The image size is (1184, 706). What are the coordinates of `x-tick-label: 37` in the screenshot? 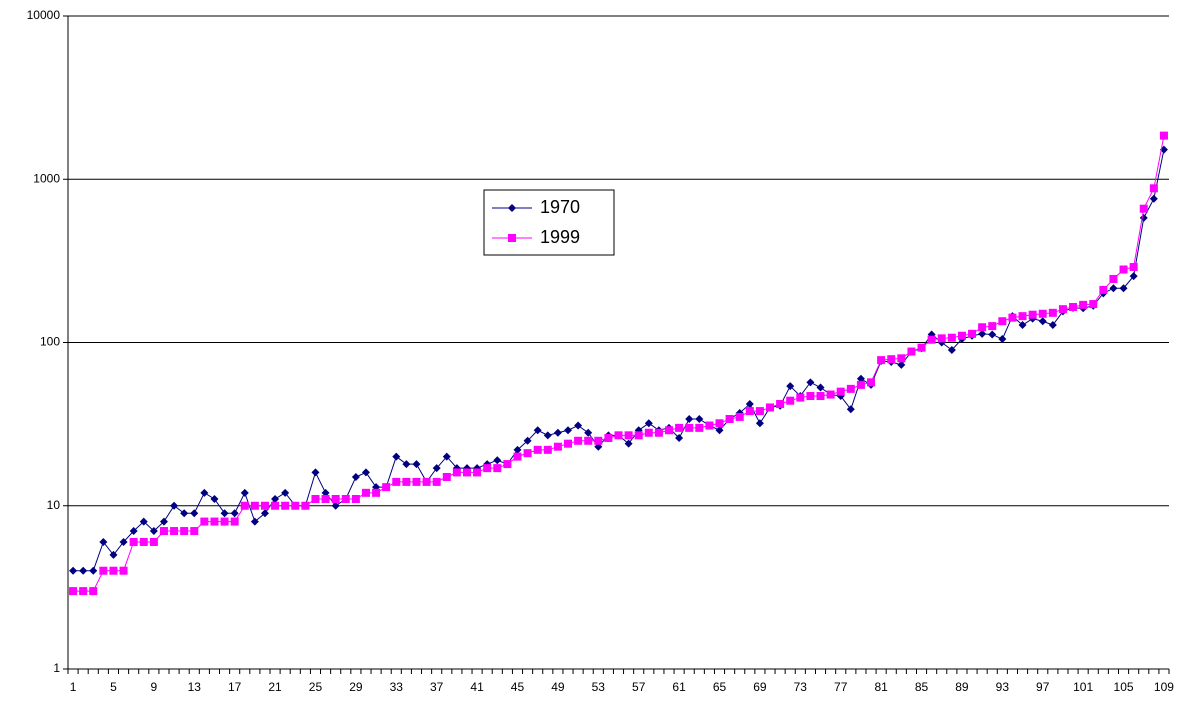 It's located at (437, 687).